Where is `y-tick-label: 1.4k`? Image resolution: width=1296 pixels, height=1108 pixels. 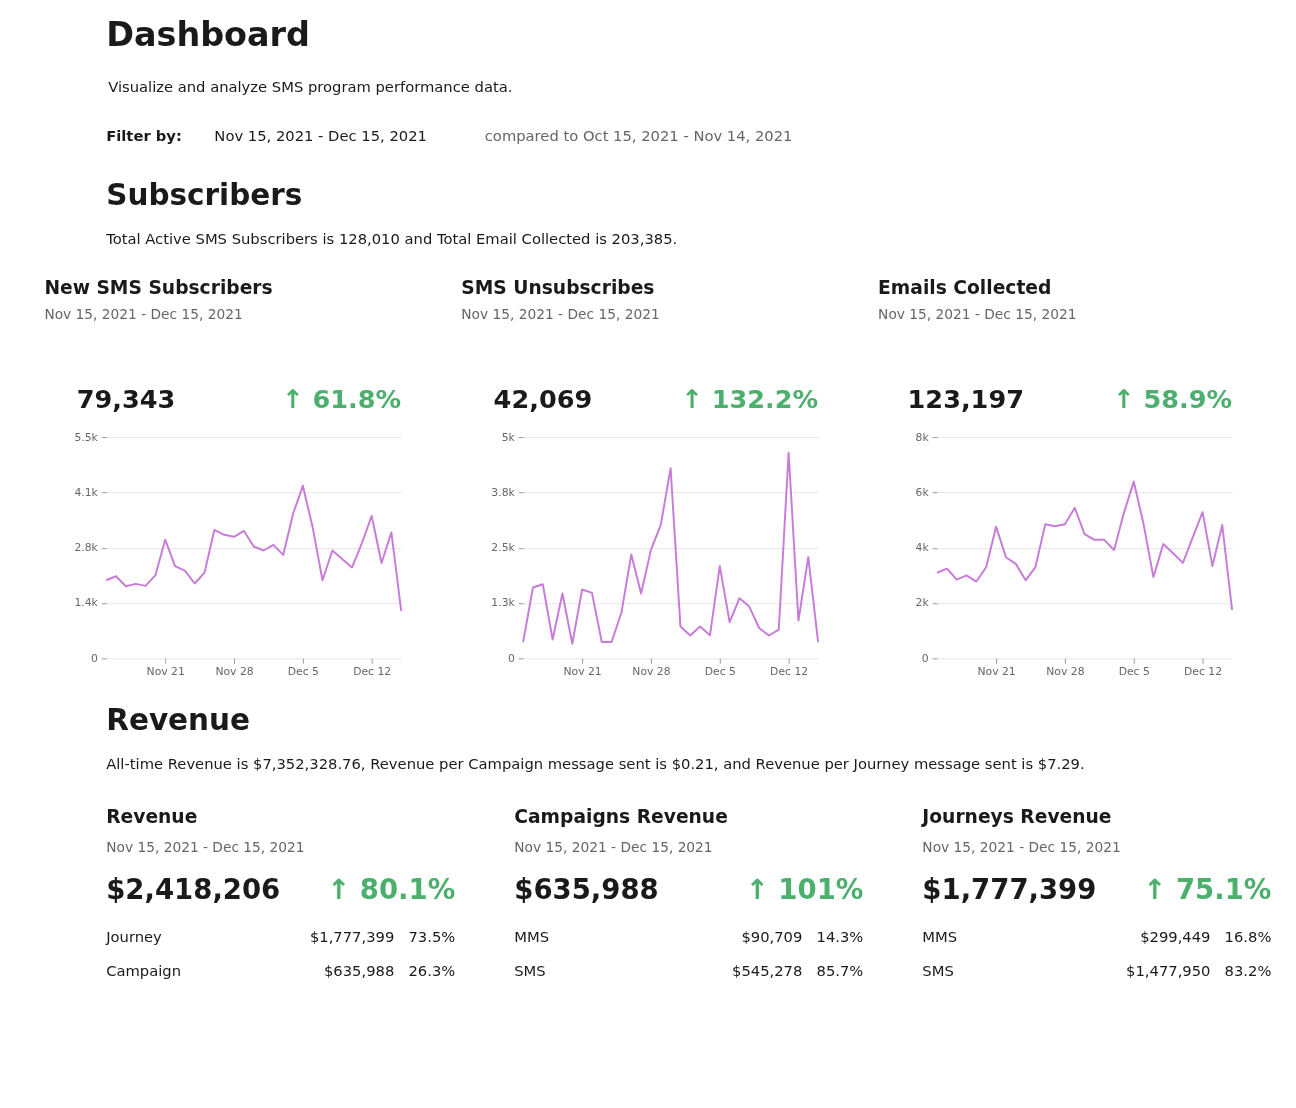 y-tick-label: 1.4k is located at coordinates (86, 603).